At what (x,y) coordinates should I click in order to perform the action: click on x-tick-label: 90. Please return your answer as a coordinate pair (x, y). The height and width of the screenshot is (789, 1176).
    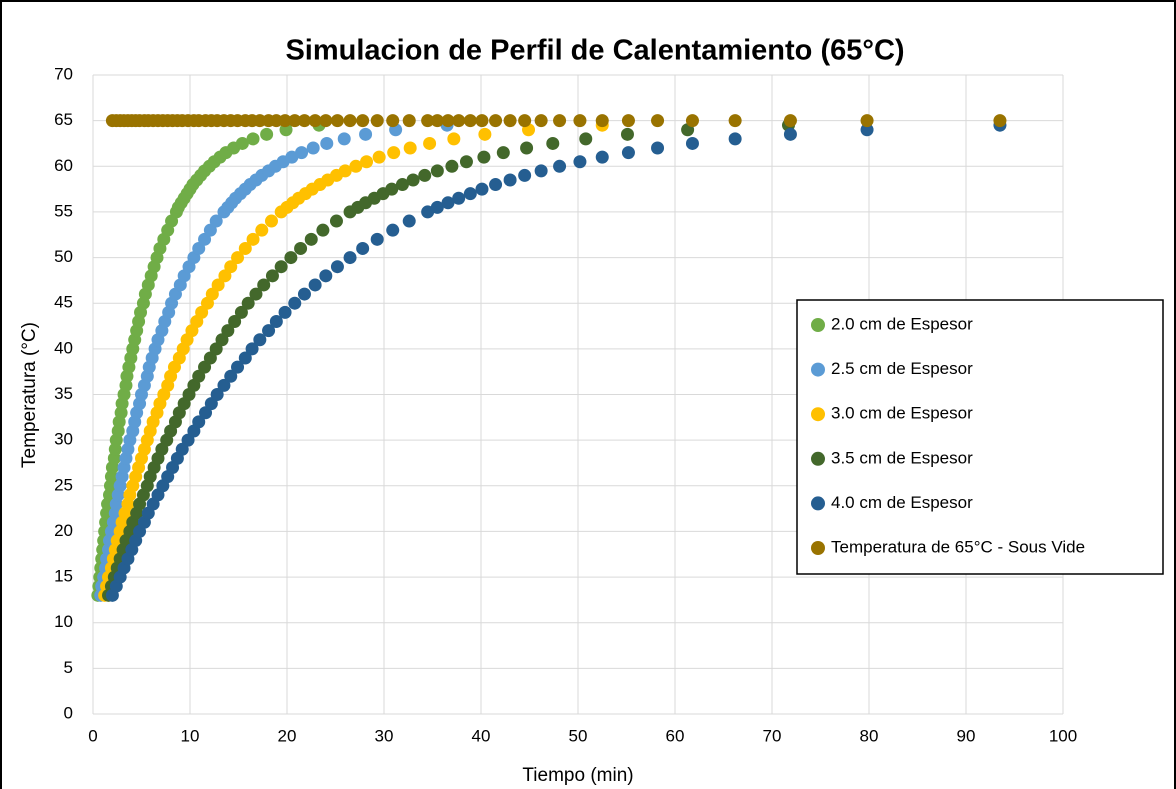
    Looking at the image, I should click on (966, 735).